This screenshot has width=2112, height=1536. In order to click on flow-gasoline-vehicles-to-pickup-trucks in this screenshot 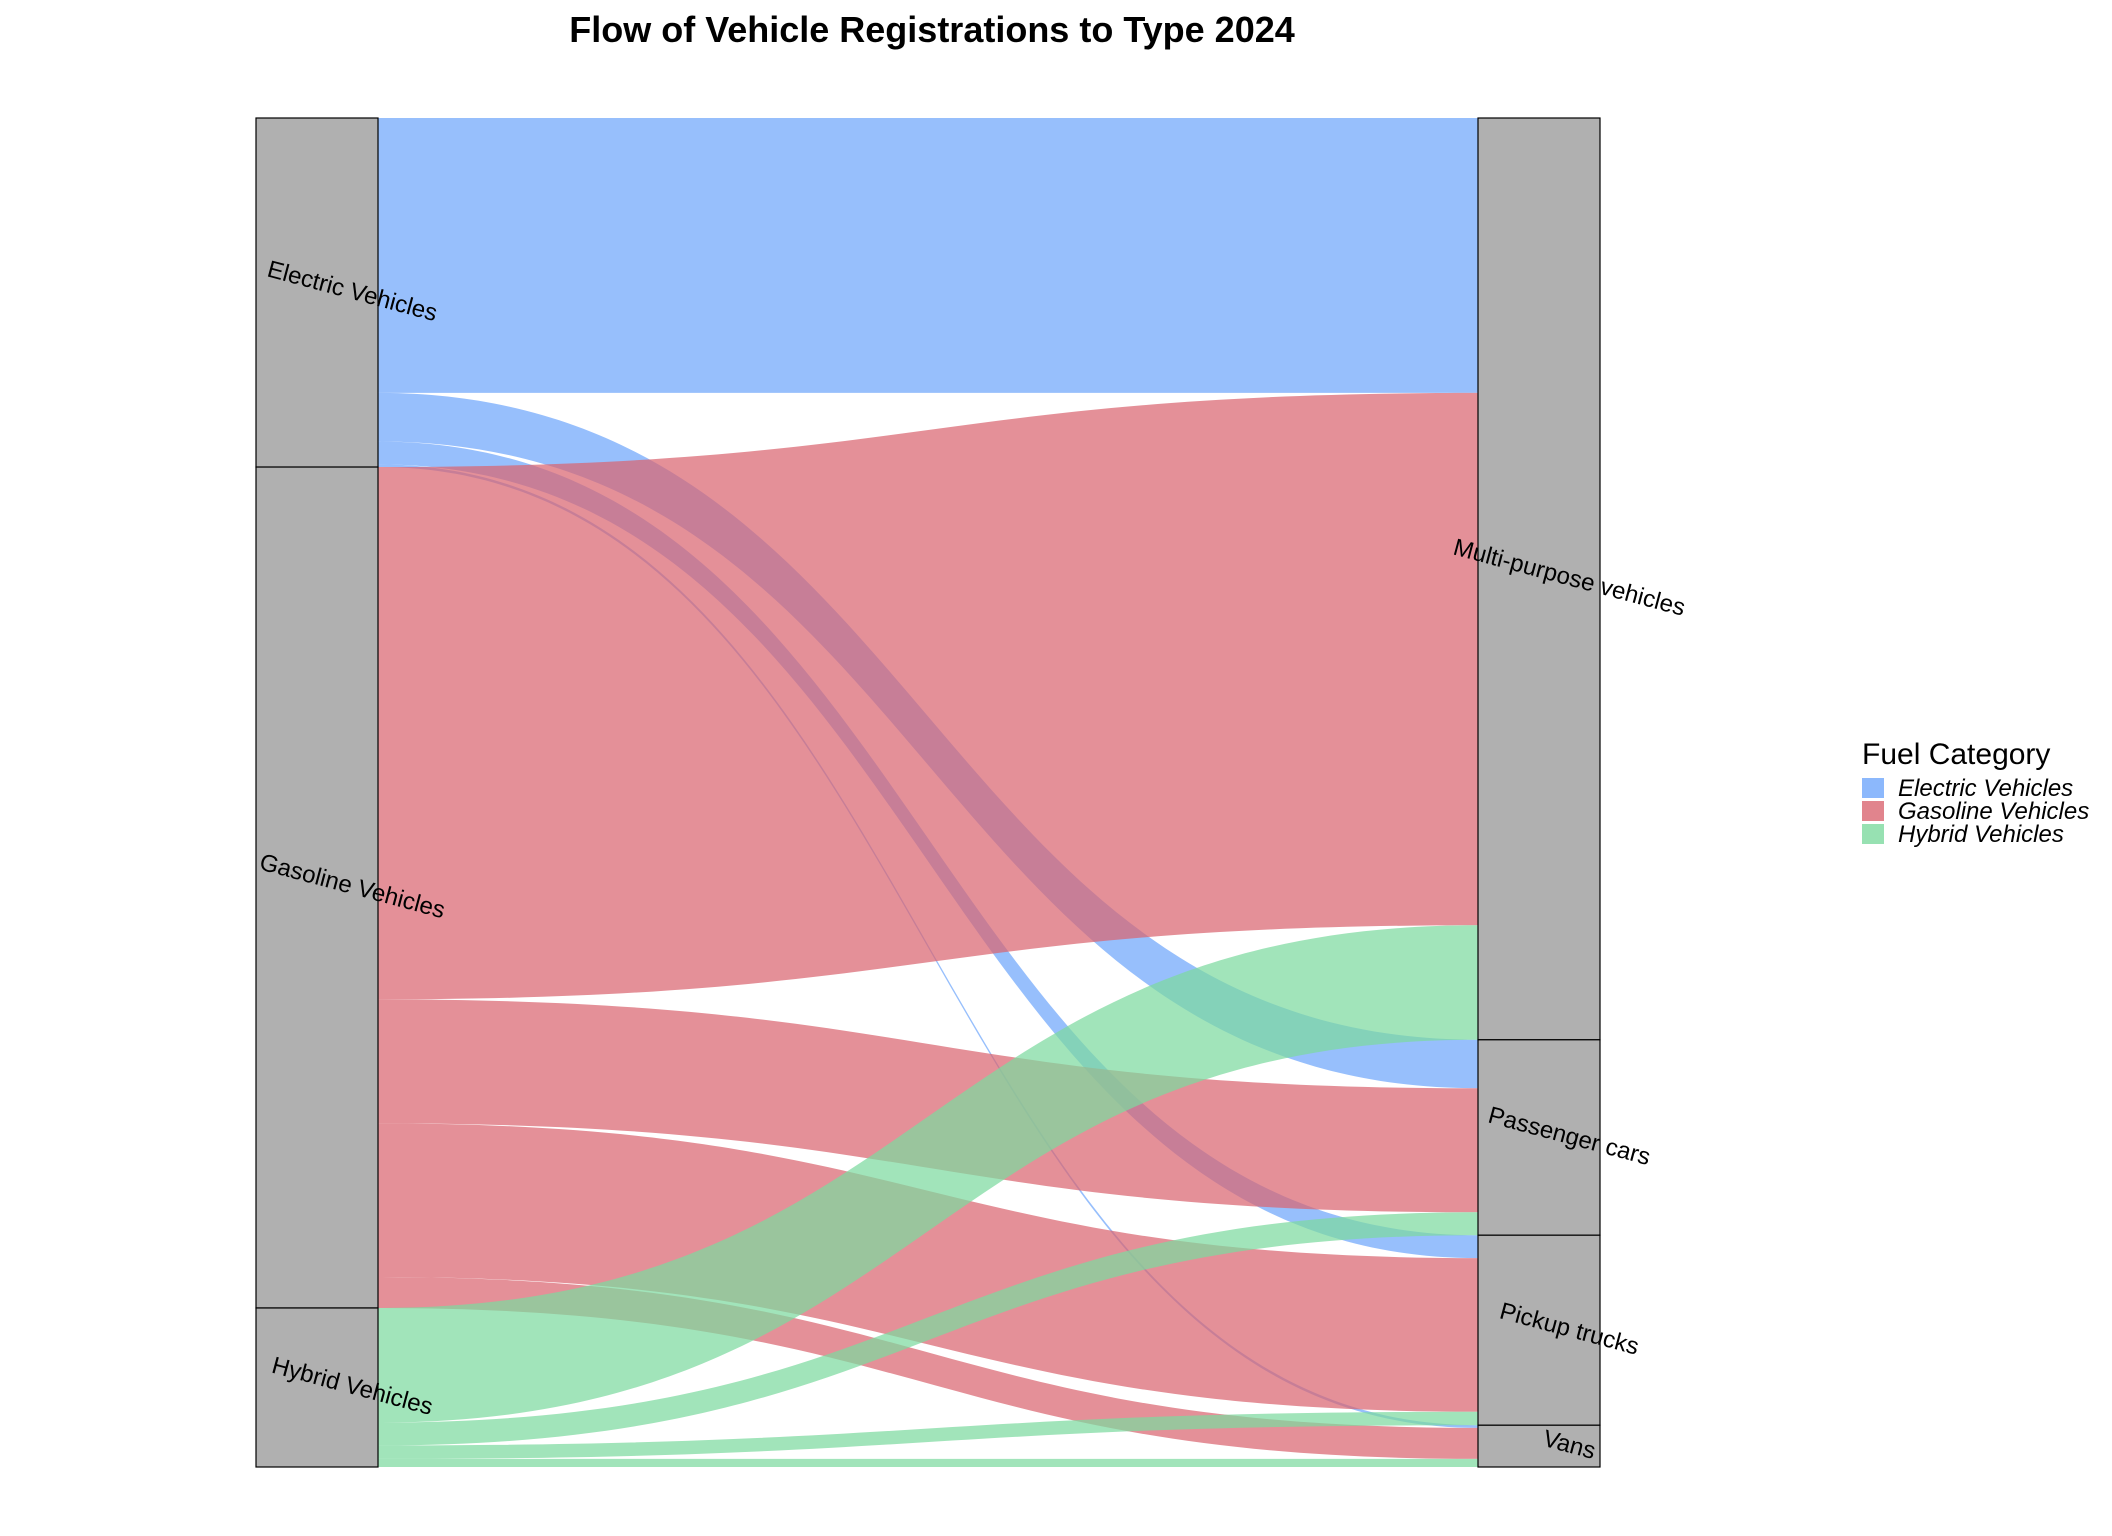, I will do `click(928, 1267)`.